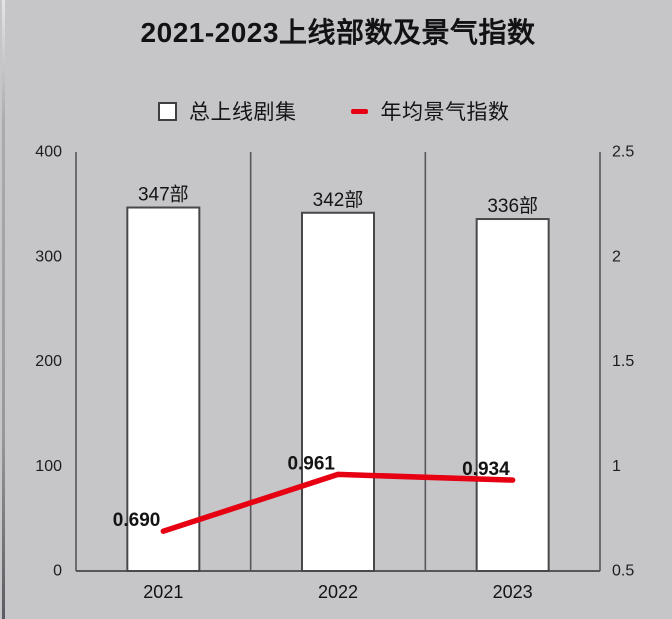 This screenshot has height=619, width=672. Describe the element at coordinates (334, 111) in the screenshot. I see `legend: 总上线剧集 年均景气指数` at that location.